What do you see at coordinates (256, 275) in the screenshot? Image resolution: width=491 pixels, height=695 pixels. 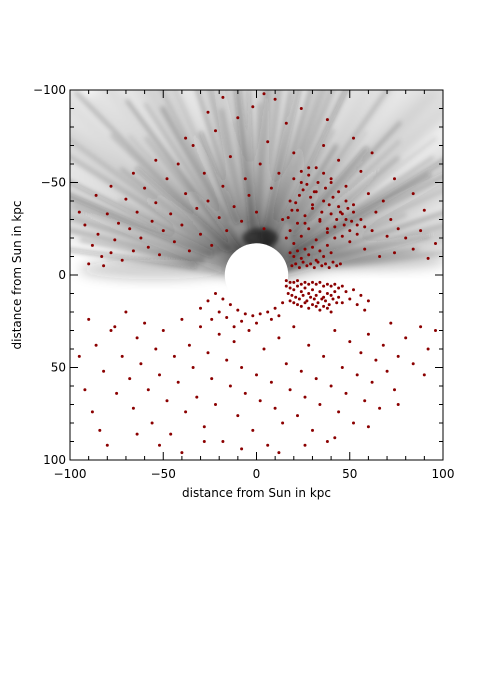 I see `masked-region` at bounding box center [256, 275].